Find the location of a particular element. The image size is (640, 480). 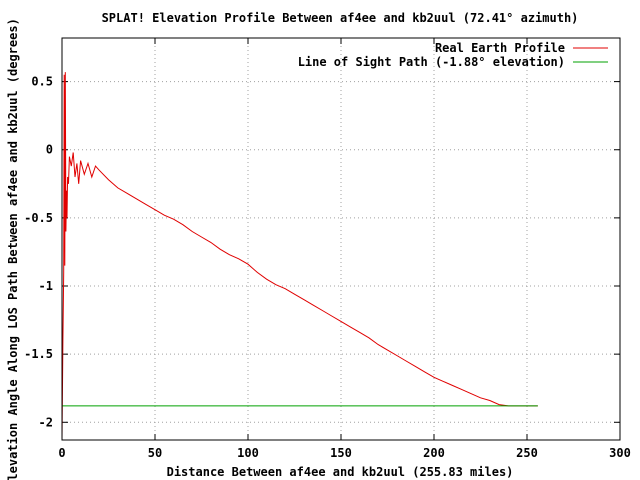

y-tick-label: -2 is located at coordinates (46, 422).